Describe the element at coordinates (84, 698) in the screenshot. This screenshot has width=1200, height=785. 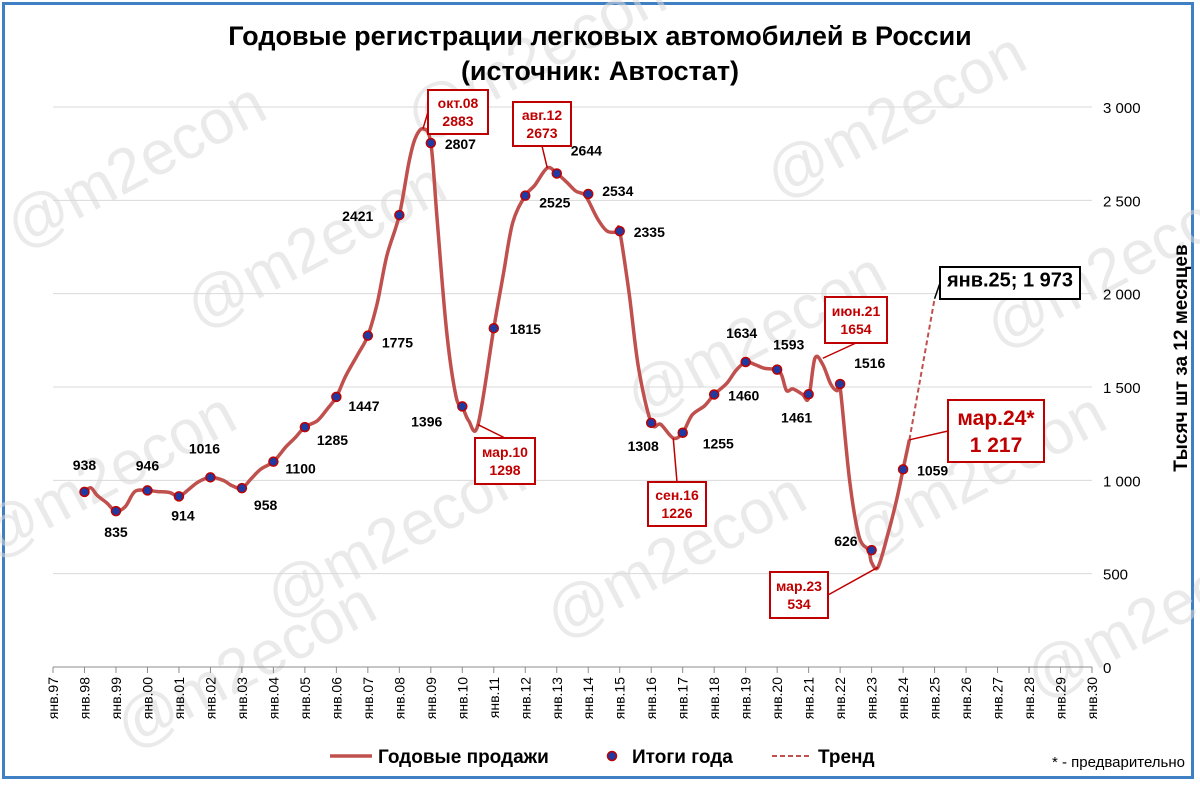
I see `x-tick-label: янв.98` at that location.